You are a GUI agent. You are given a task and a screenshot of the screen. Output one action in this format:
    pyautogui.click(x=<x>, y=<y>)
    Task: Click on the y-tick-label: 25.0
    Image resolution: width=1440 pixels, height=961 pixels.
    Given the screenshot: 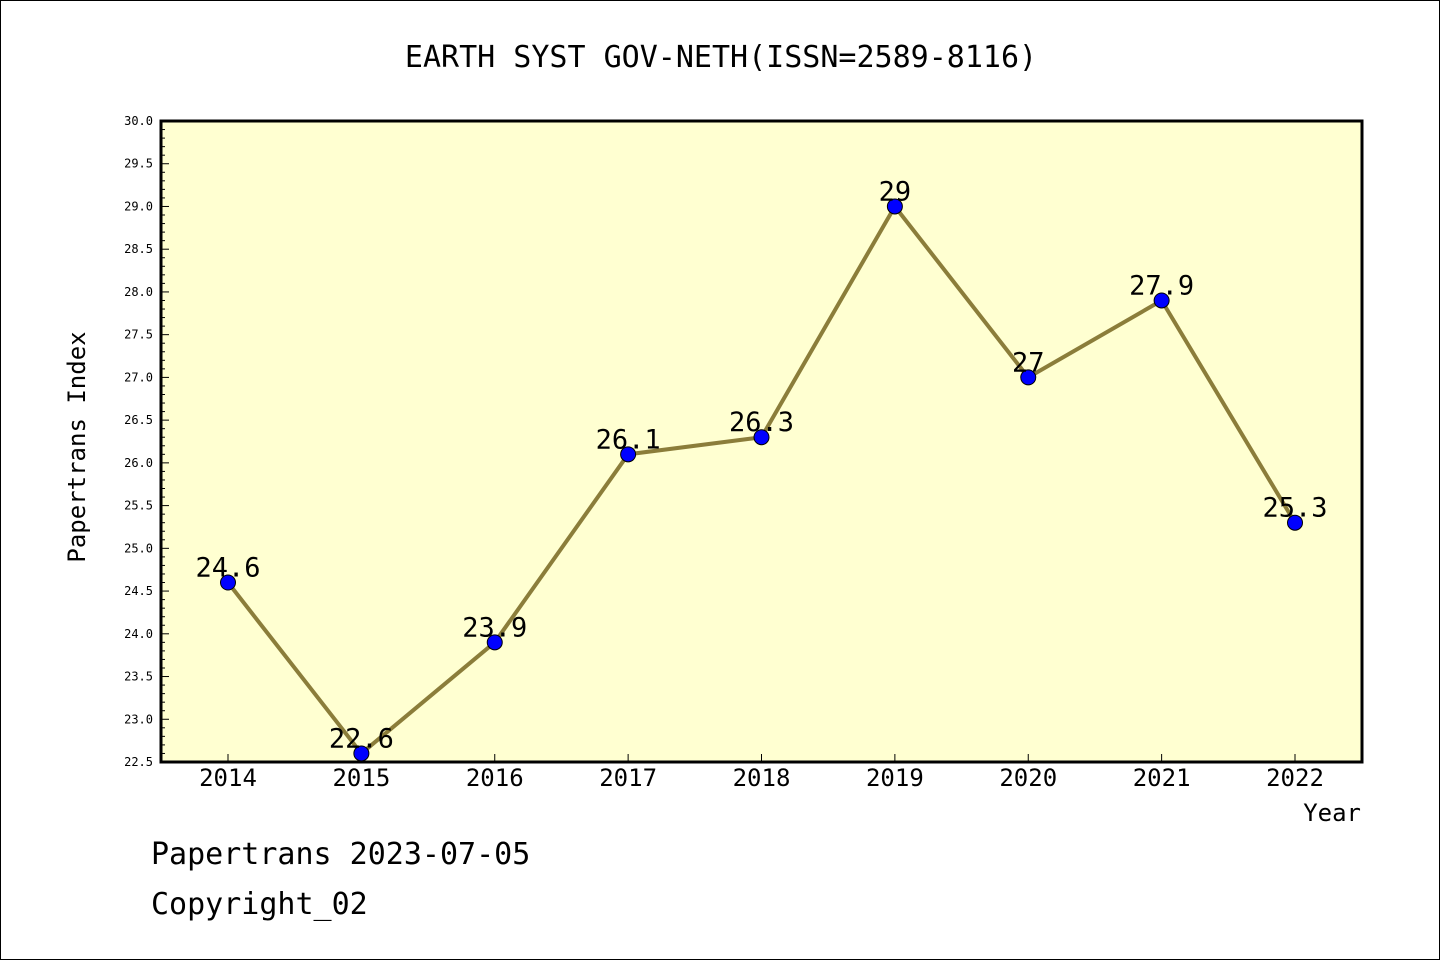 What is the action you would take?
    pyautogui.click(x=138, y=548)
    